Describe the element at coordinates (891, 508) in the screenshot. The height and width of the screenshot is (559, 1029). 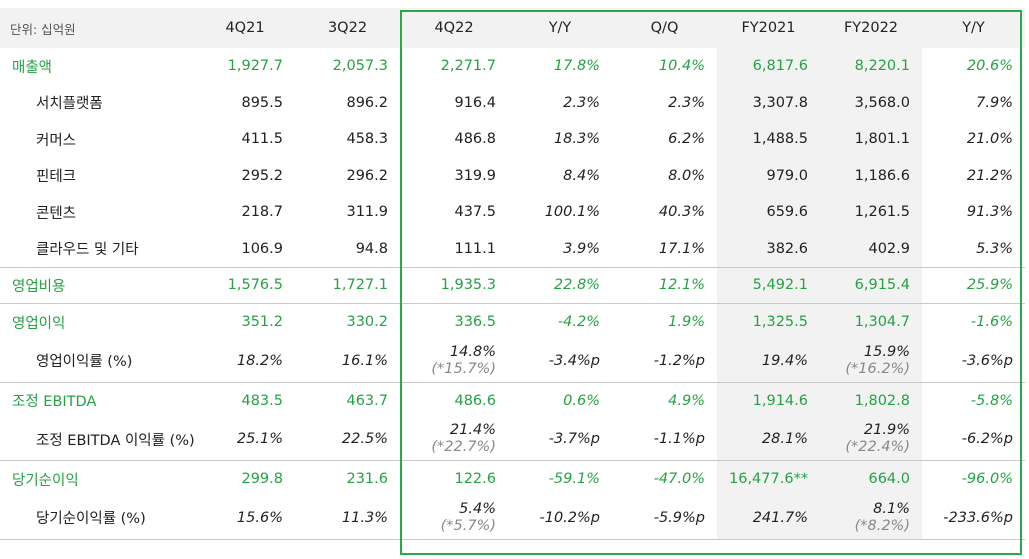
I see `cell-value: 8.1%` at that location.